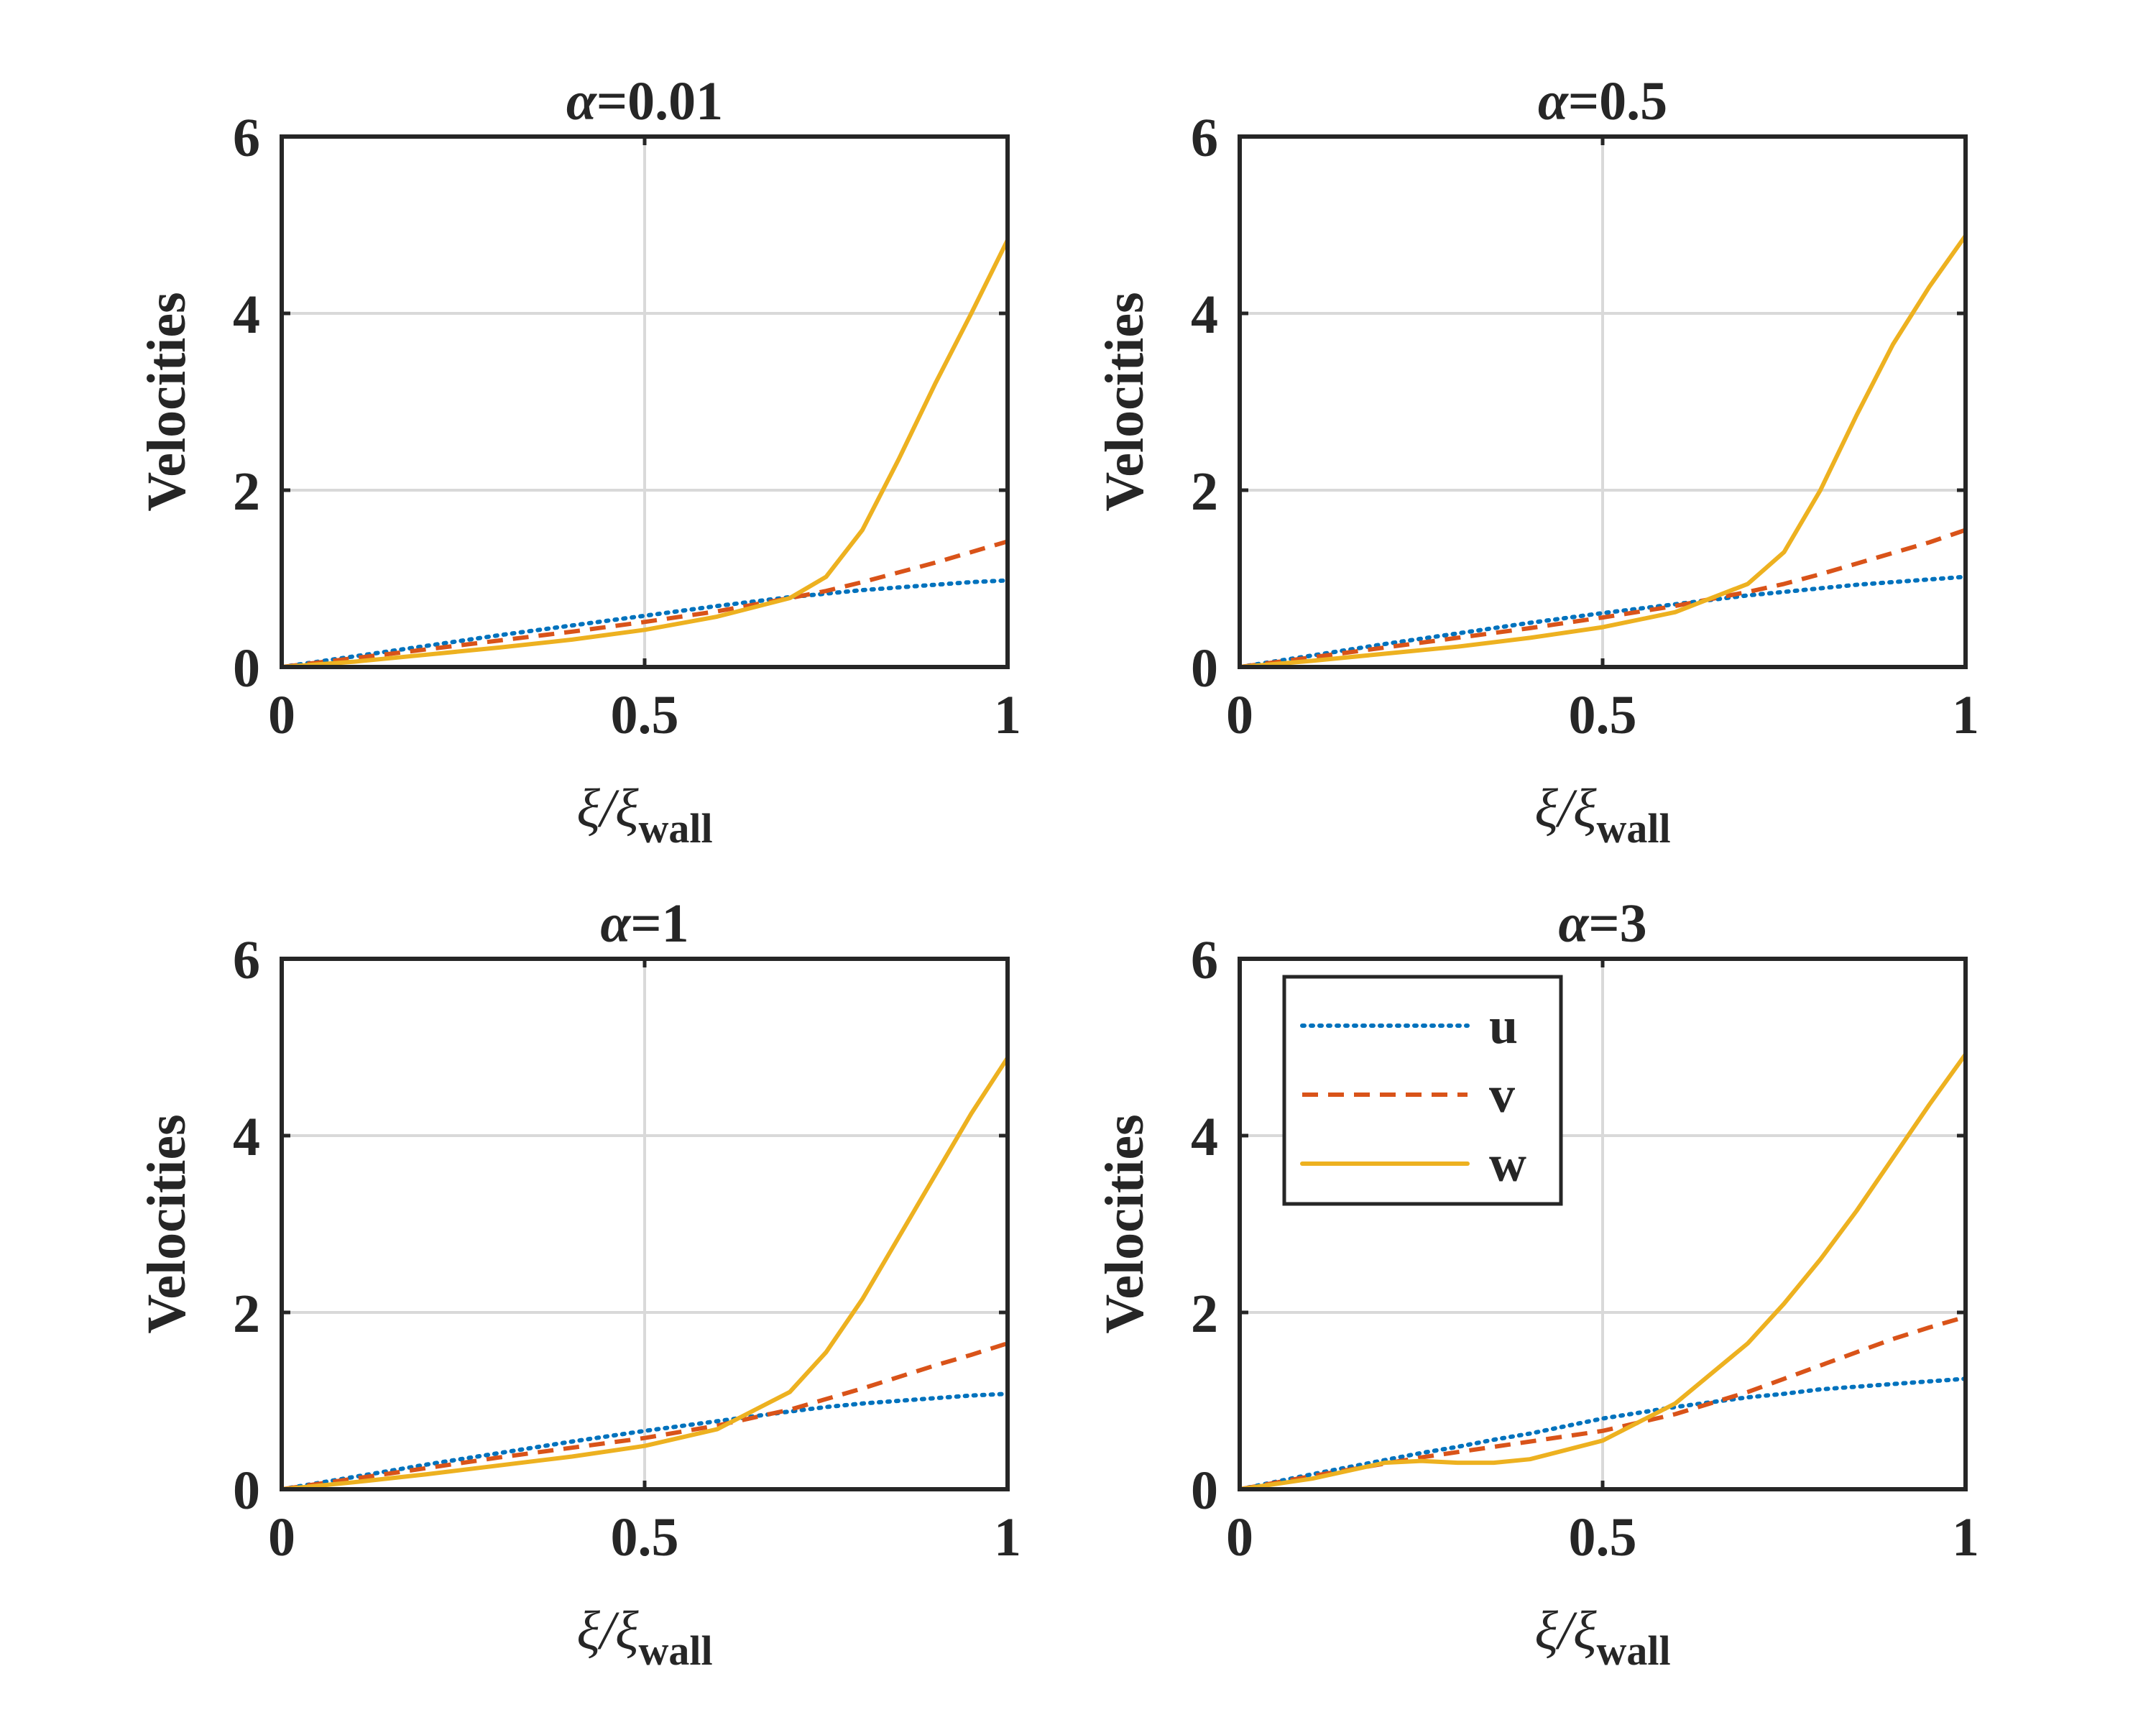 The image size is (2156, 1725). What do you see at coordinates (1507, 1163) in the screenshot?
I see `legend-label-w: w` at bounding box center [1507, 1163].